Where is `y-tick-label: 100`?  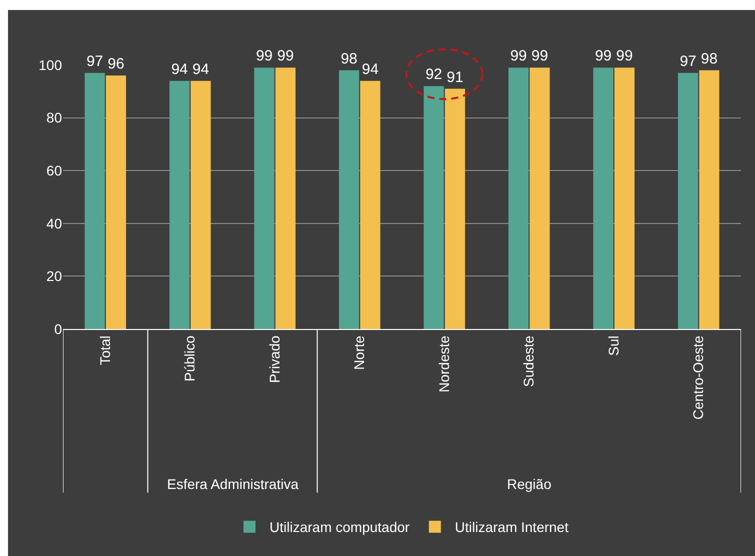 y-tick-label: 100 is located at coordinates (50, 64).